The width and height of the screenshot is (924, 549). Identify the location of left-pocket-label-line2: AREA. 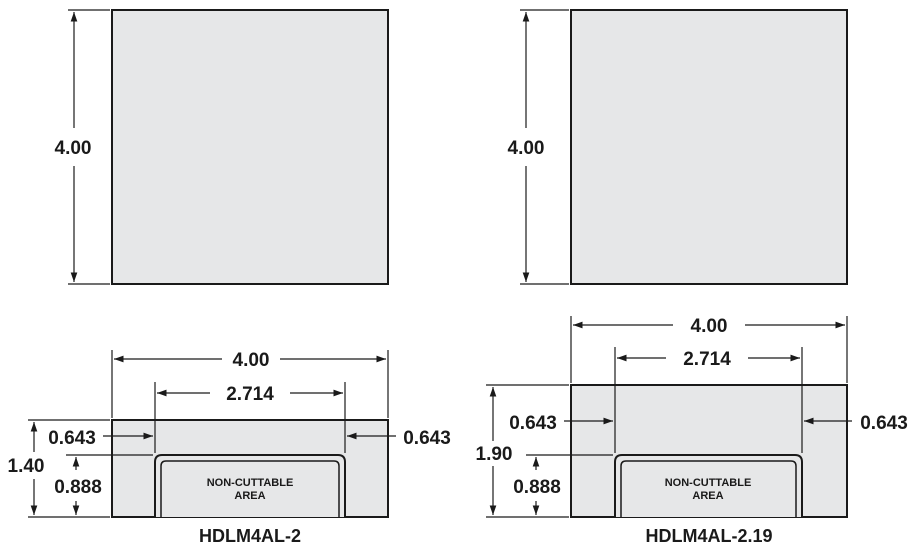
(249, 496).